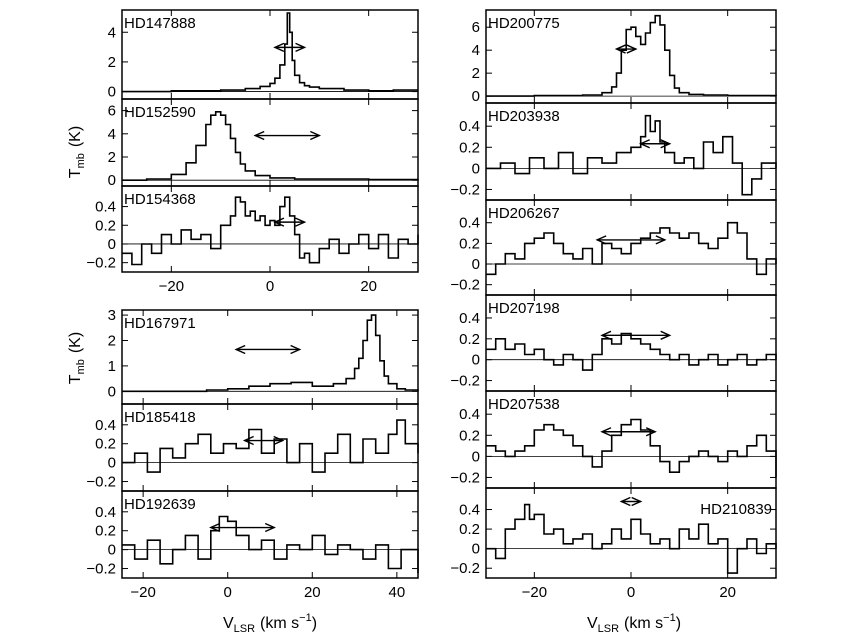 The height and width of the screenshot is (638, 850). I want to click on ylabel-top-left: Tmb(K), so click(77, 152).